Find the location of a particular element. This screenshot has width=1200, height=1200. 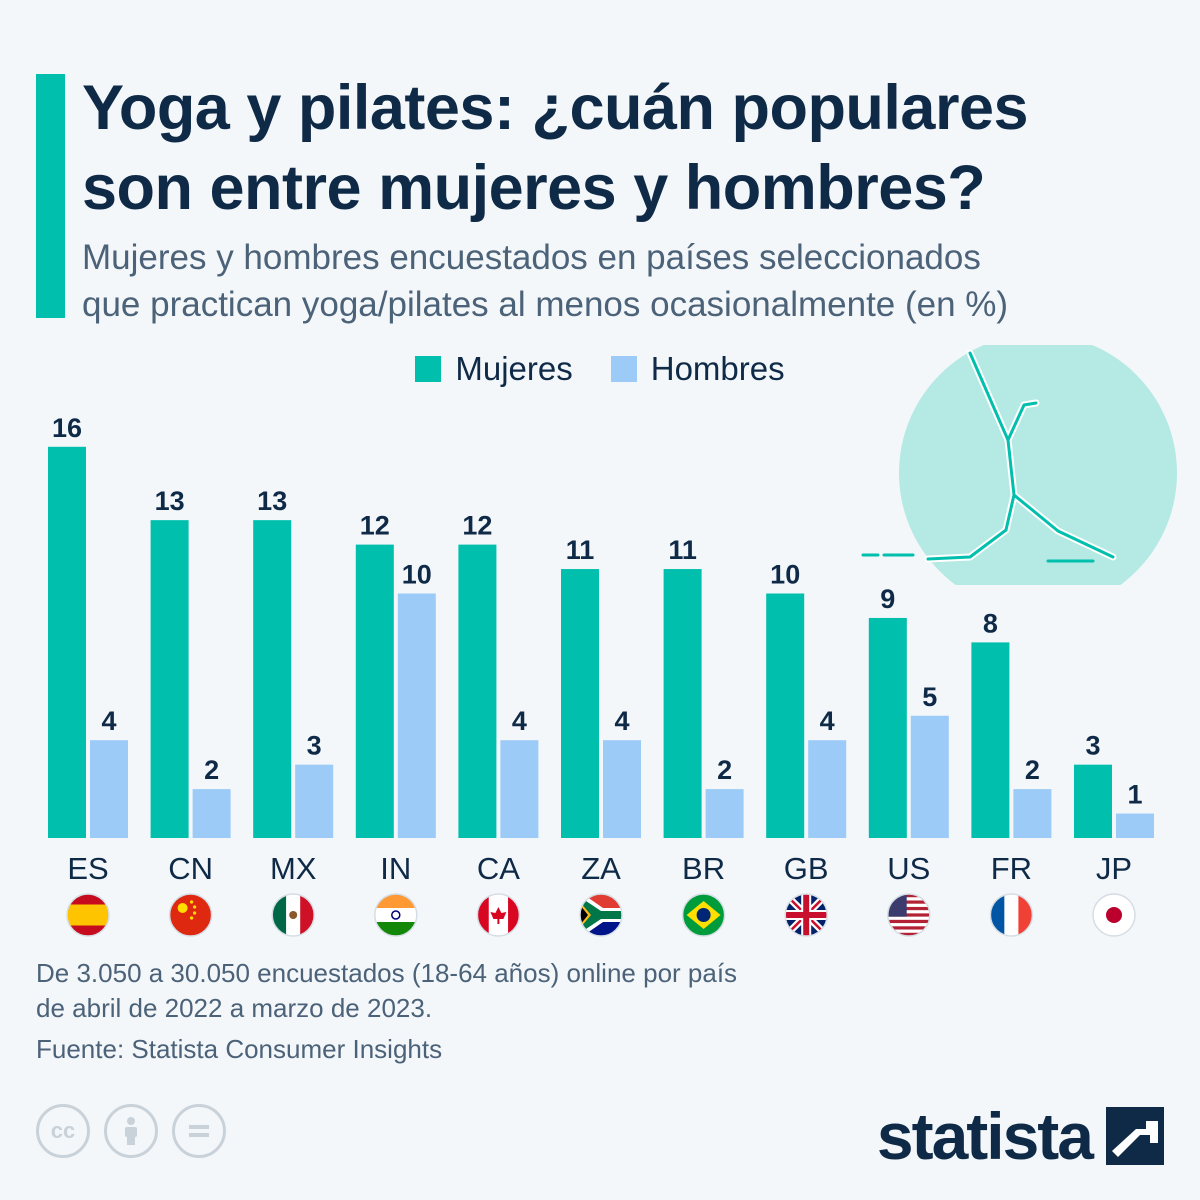

value-label-hombres-es: 4 is located at coordinates (108, 721).